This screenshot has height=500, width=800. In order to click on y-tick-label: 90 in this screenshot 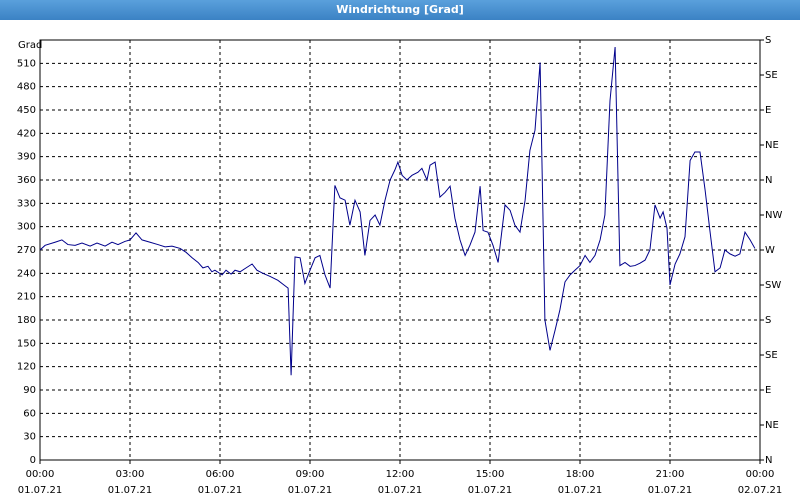, I will do `click(29, 390)`.